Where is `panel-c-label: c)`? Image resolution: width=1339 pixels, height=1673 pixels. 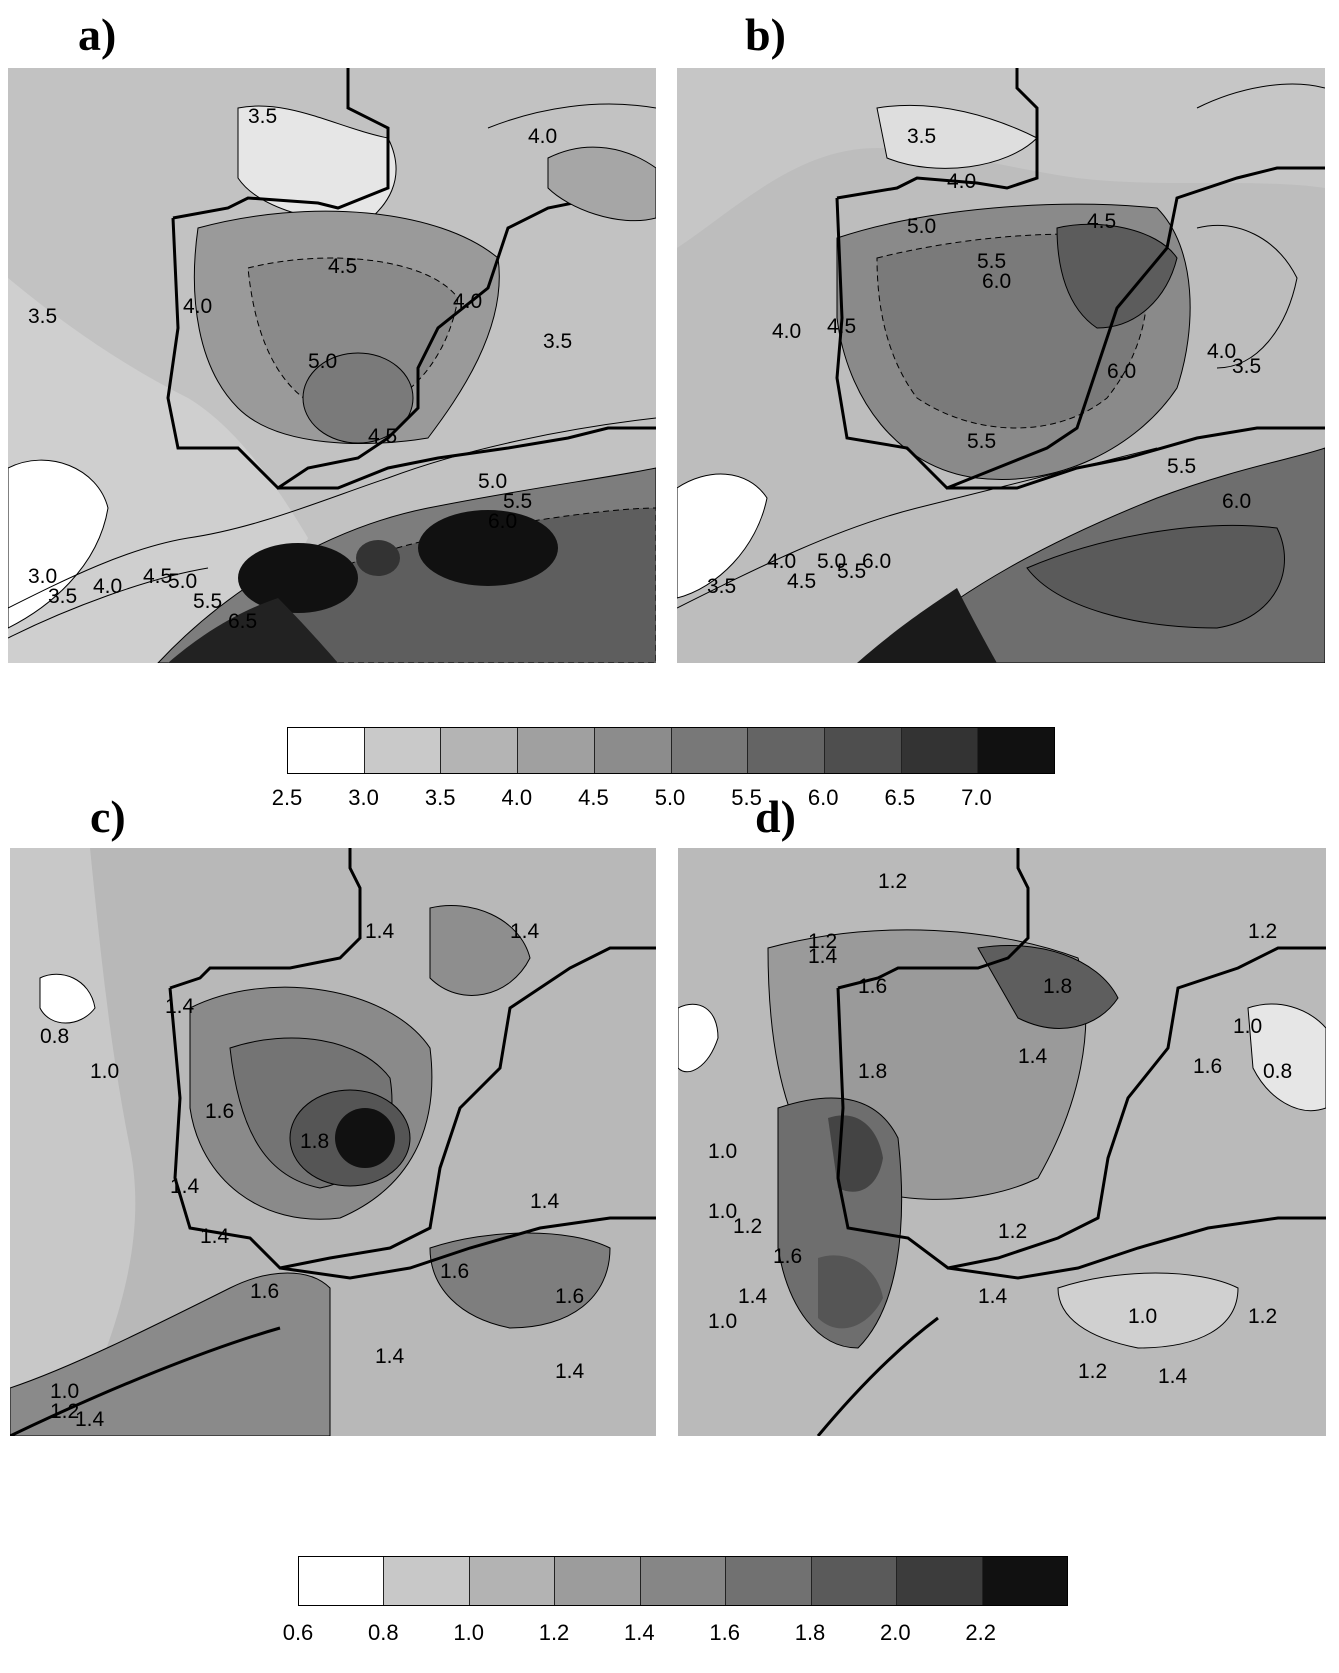
panel-c-label: c) is located at coordinates (108, 816).